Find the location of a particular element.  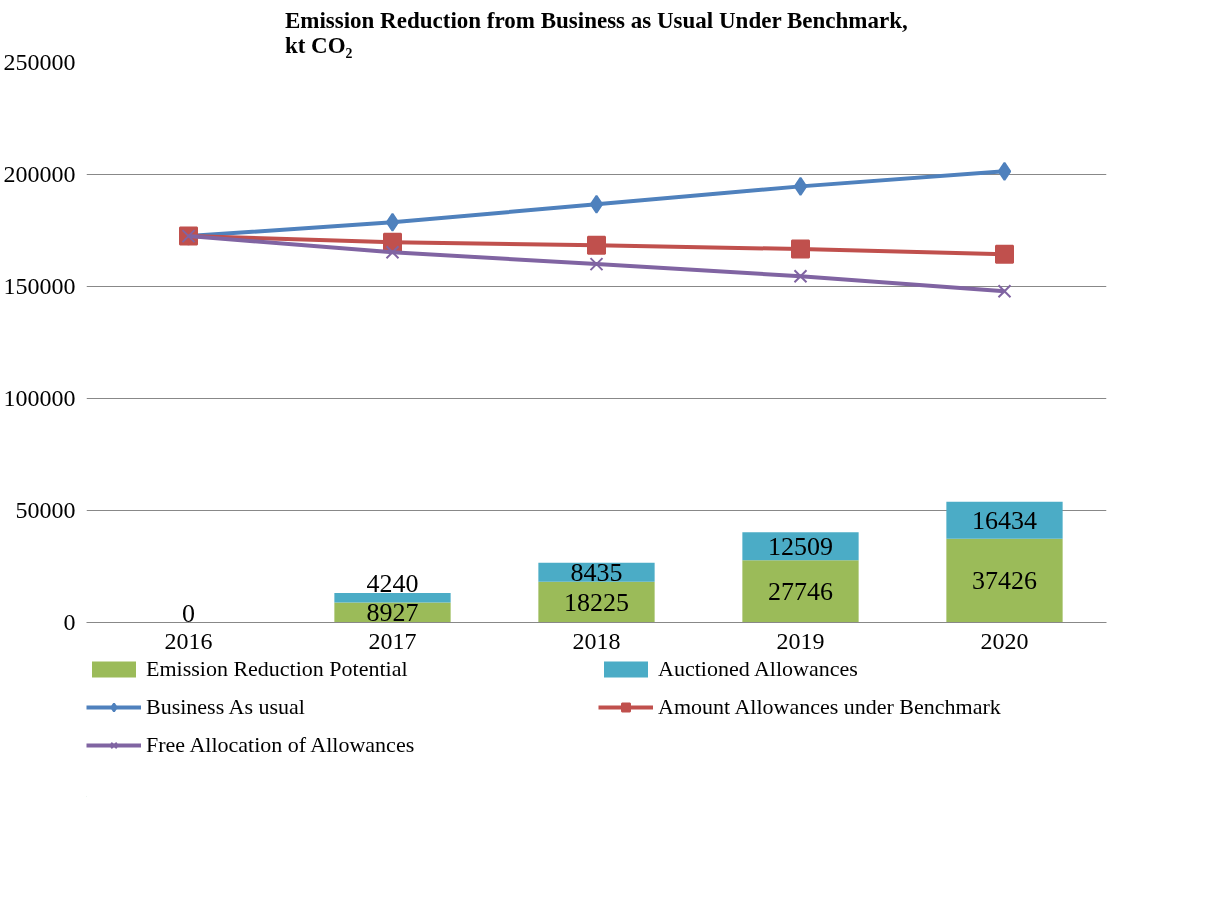

legend-label: Free Allocation of Allowances is located at coordinates (281, 745).